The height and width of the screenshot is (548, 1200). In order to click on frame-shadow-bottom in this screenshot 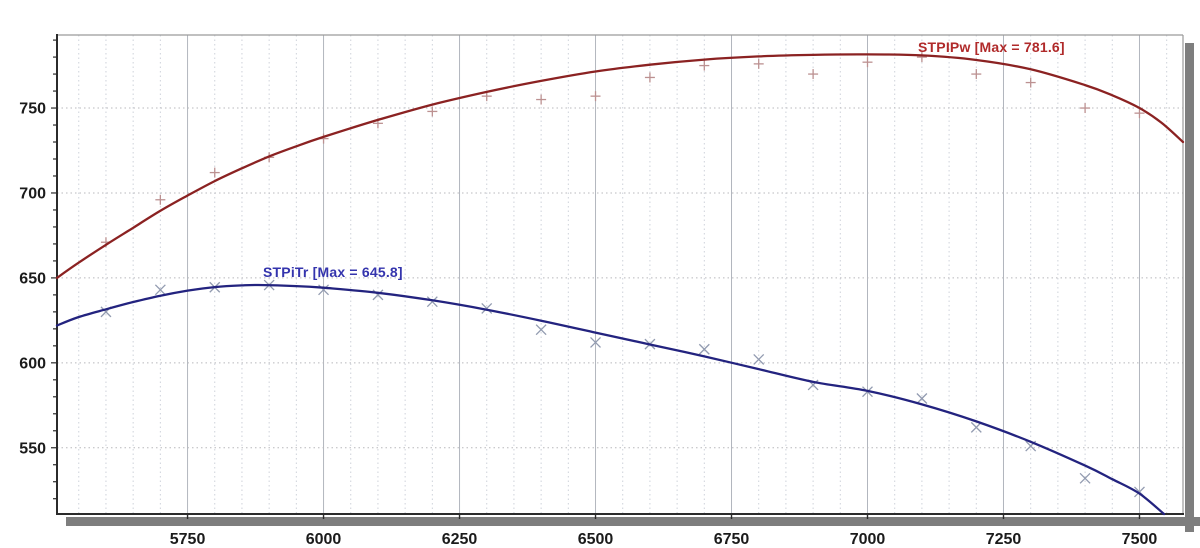, I will do `click(633, 521)`.